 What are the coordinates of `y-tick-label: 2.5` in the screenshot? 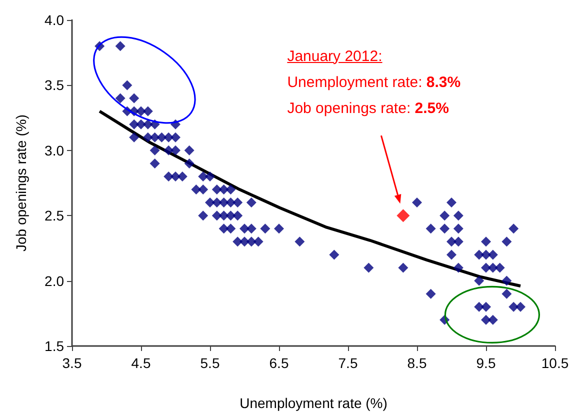 It's located at (54, 216).